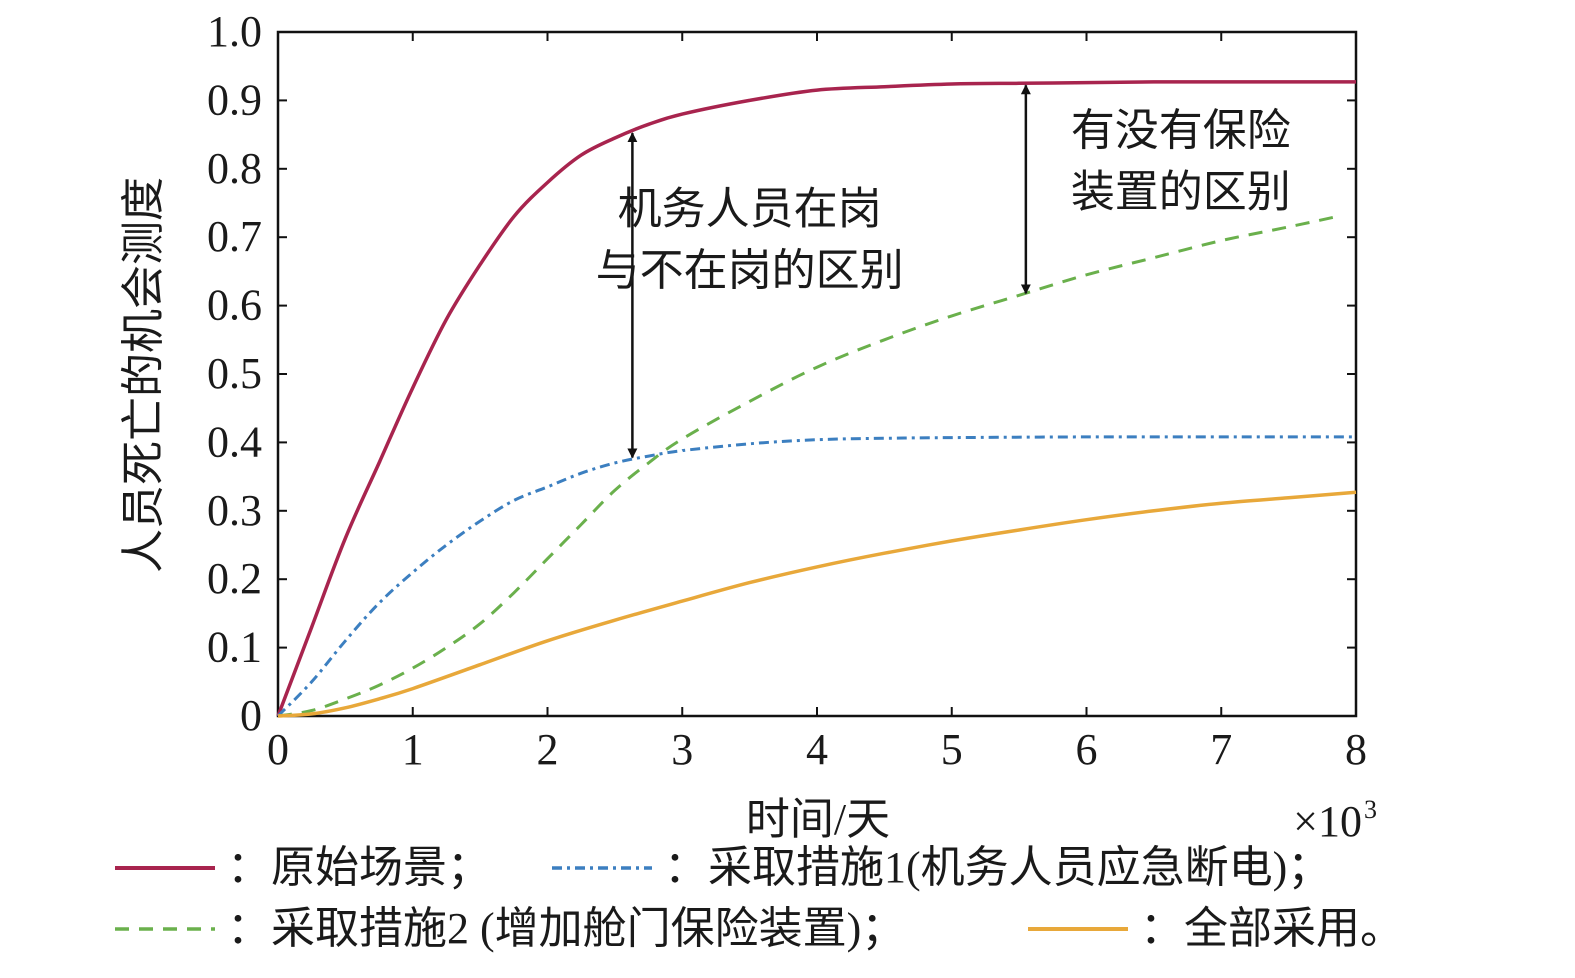 The height and width of the screenshot is (978, 1575). I want to click on y-tick-label: 0.1, so click(234, 647).